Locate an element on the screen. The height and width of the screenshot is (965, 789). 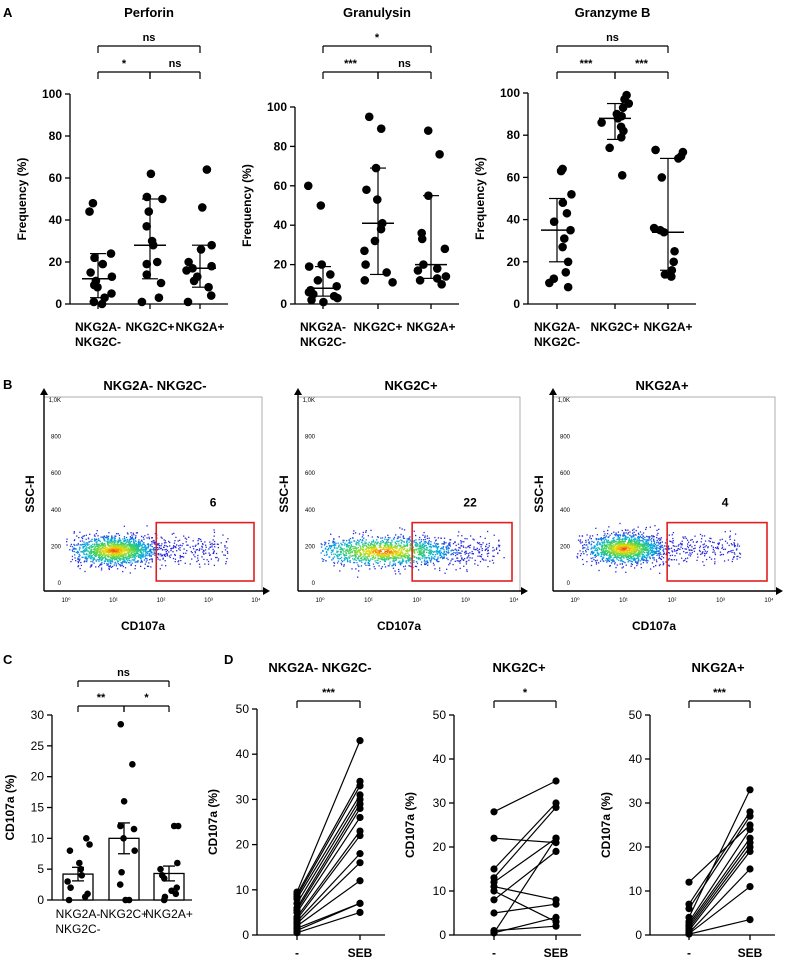
significance-bracket: ns is located at coordinates (175, 68).